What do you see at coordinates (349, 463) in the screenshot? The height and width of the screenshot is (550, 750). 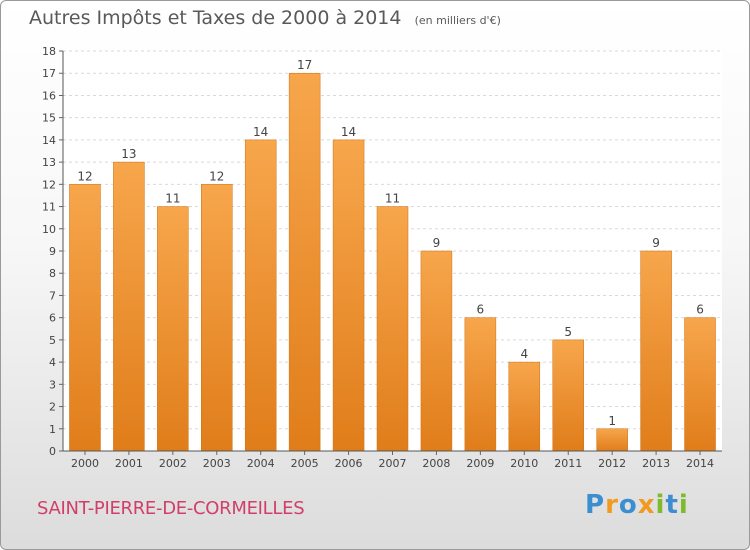 I see `x-tick-label: 2006` at bounding box center [349, 463].